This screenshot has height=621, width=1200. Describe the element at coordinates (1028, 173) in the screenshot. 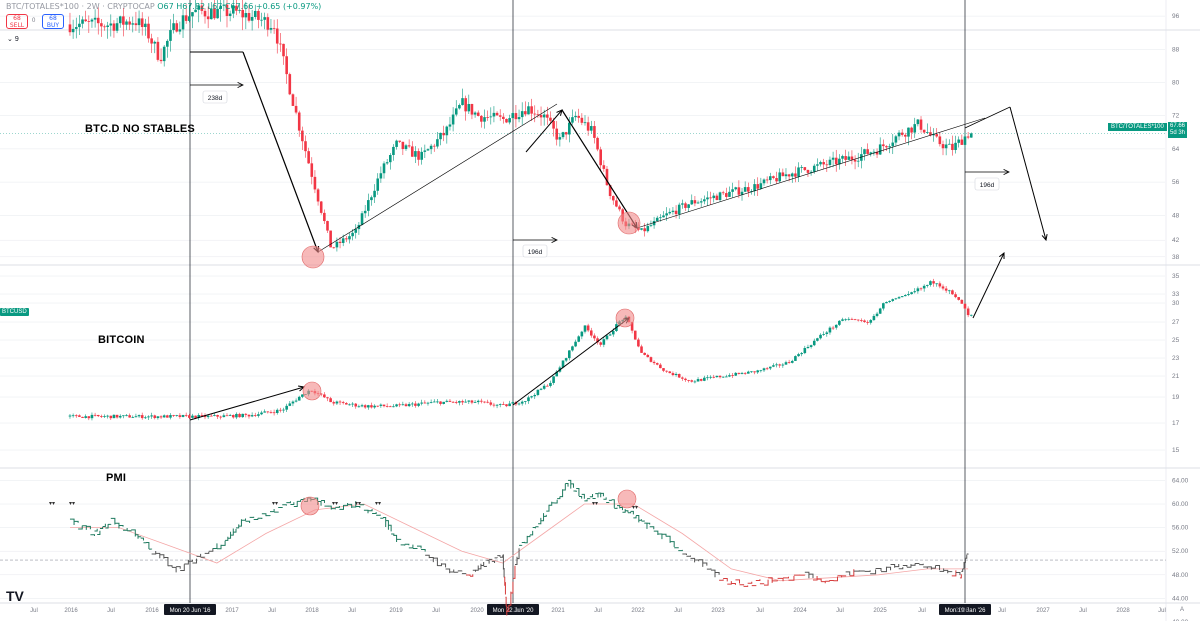

I see `projection-down-arrow` at that location.